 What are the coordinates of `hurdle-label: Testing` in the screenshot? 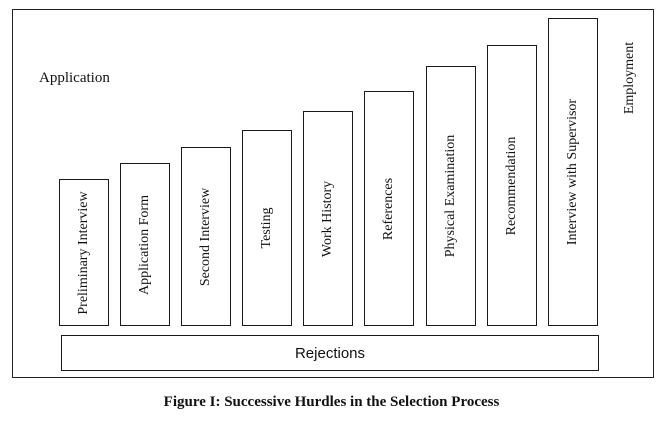 It's located at (266, 228).